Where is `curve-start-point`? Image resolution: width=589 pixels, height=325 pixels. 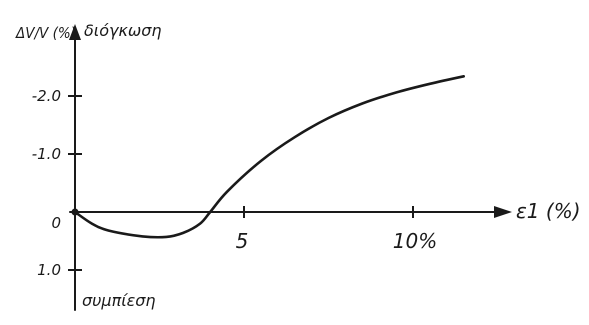
curve-start-point is located at coordinates (75, 212).